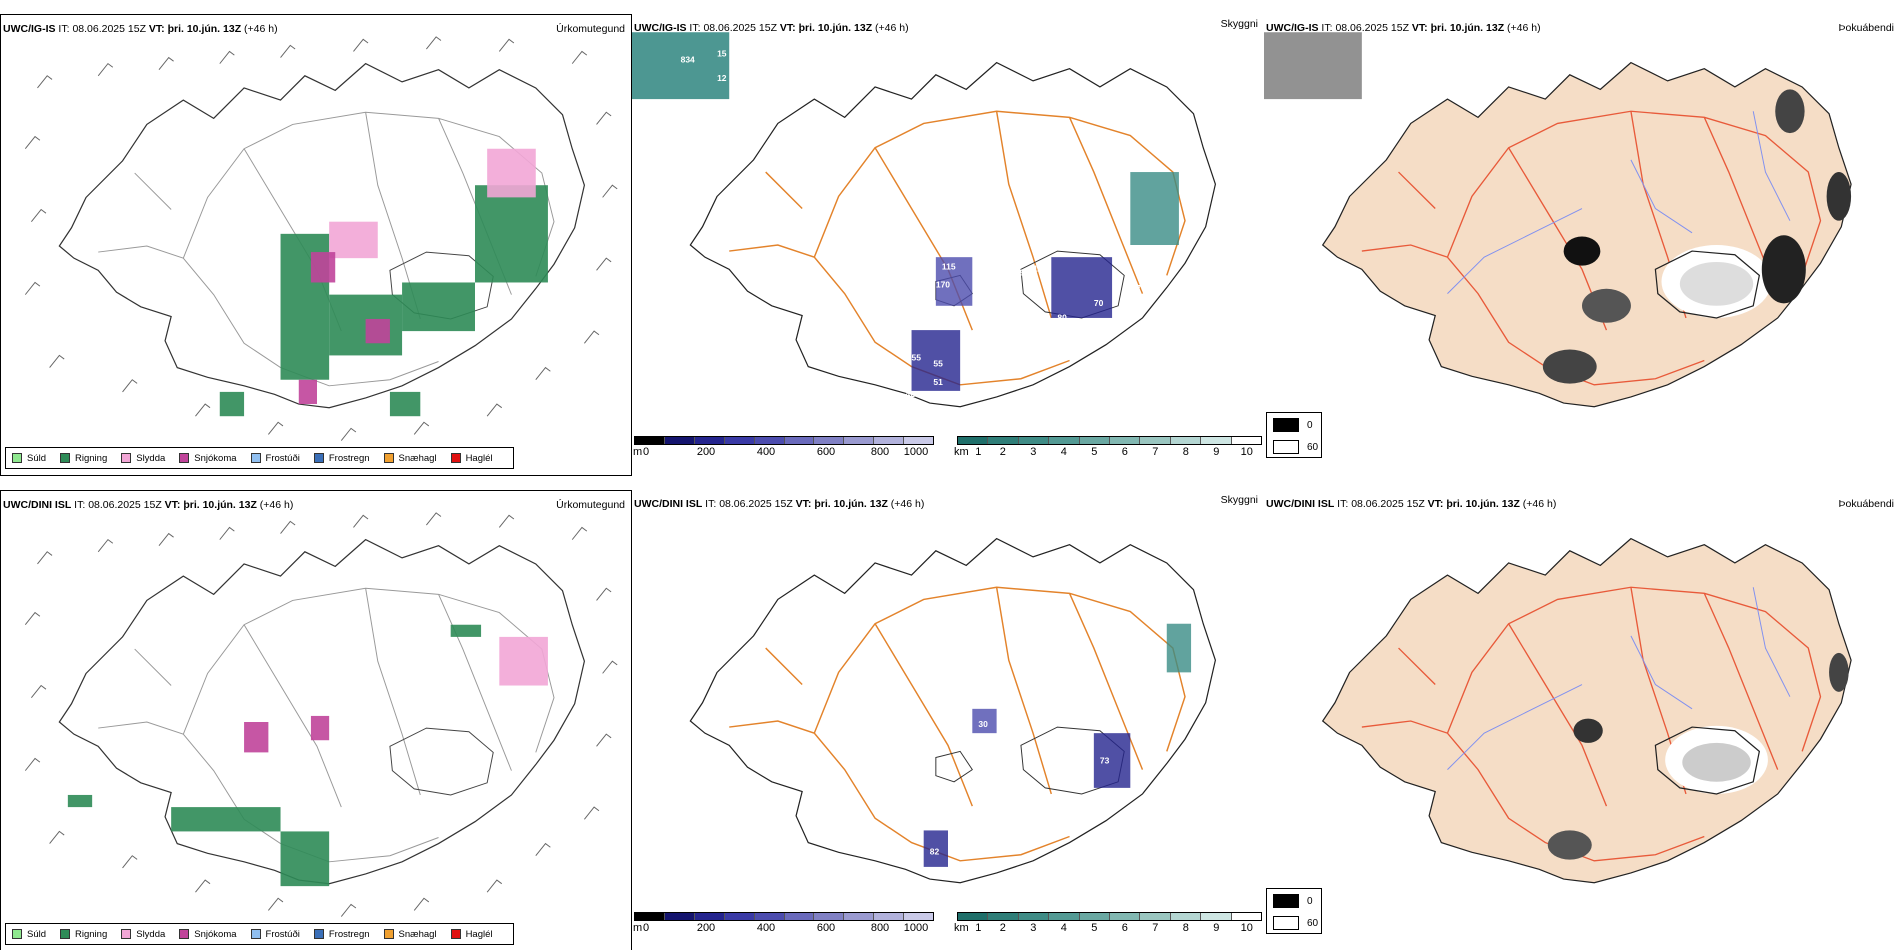 Image resolution: width=1900 pixels, height=950 pixels. Describe the element at coordinates (1022, 272) in the screenshot. I see `visibility-label: 193` at that location.